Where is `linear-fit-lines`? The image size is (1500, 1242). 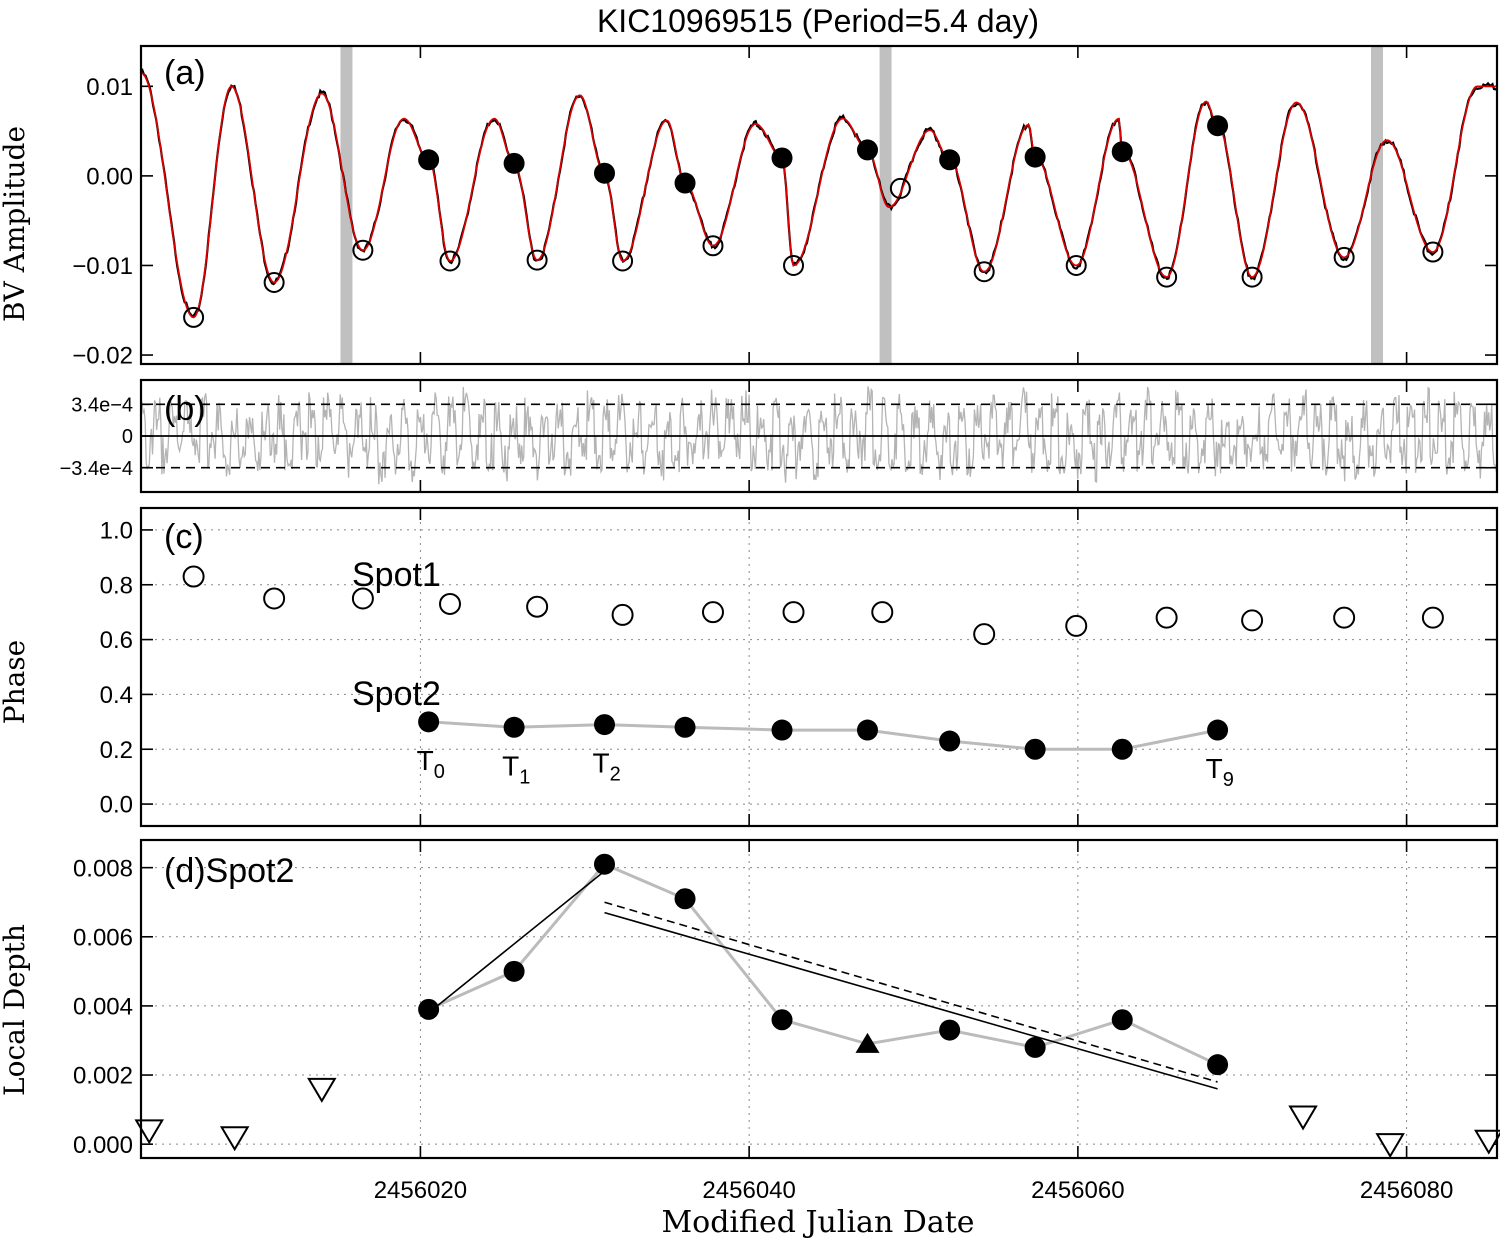 linear-fit-lines is located at coordinates (823, 980).